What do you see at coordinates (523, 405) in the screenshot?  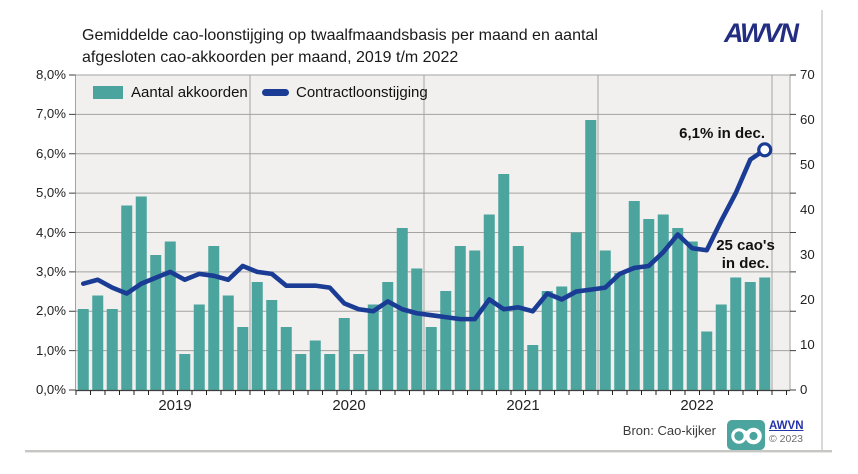 I see `x-axis-year-label: 2021` at bounding box center [523, 405].